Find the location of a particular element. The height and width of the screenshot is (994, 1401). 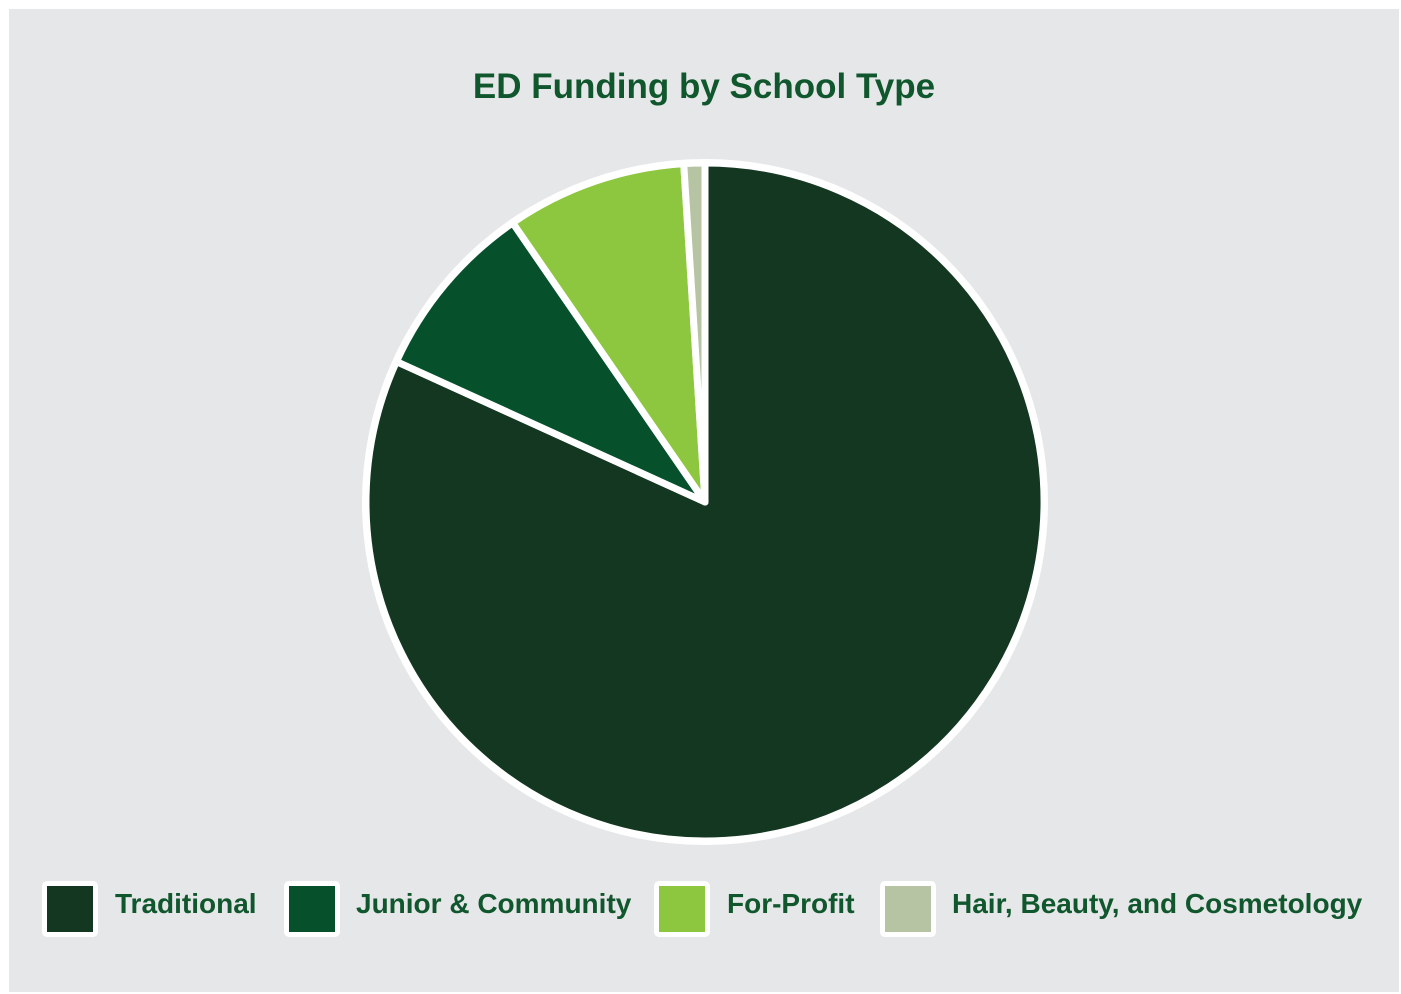

legend-swatch-traditional is located at coordinates (70, 909).